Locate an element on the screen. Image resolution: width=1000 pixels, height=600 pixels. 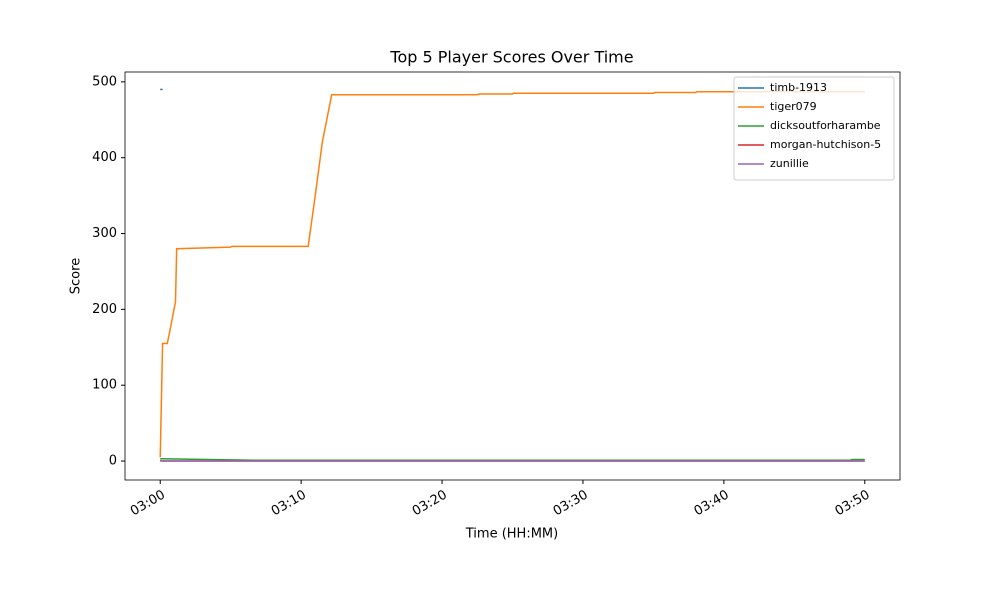
legend-label: dicksoutforharambe is located at coordinates (825, 125).